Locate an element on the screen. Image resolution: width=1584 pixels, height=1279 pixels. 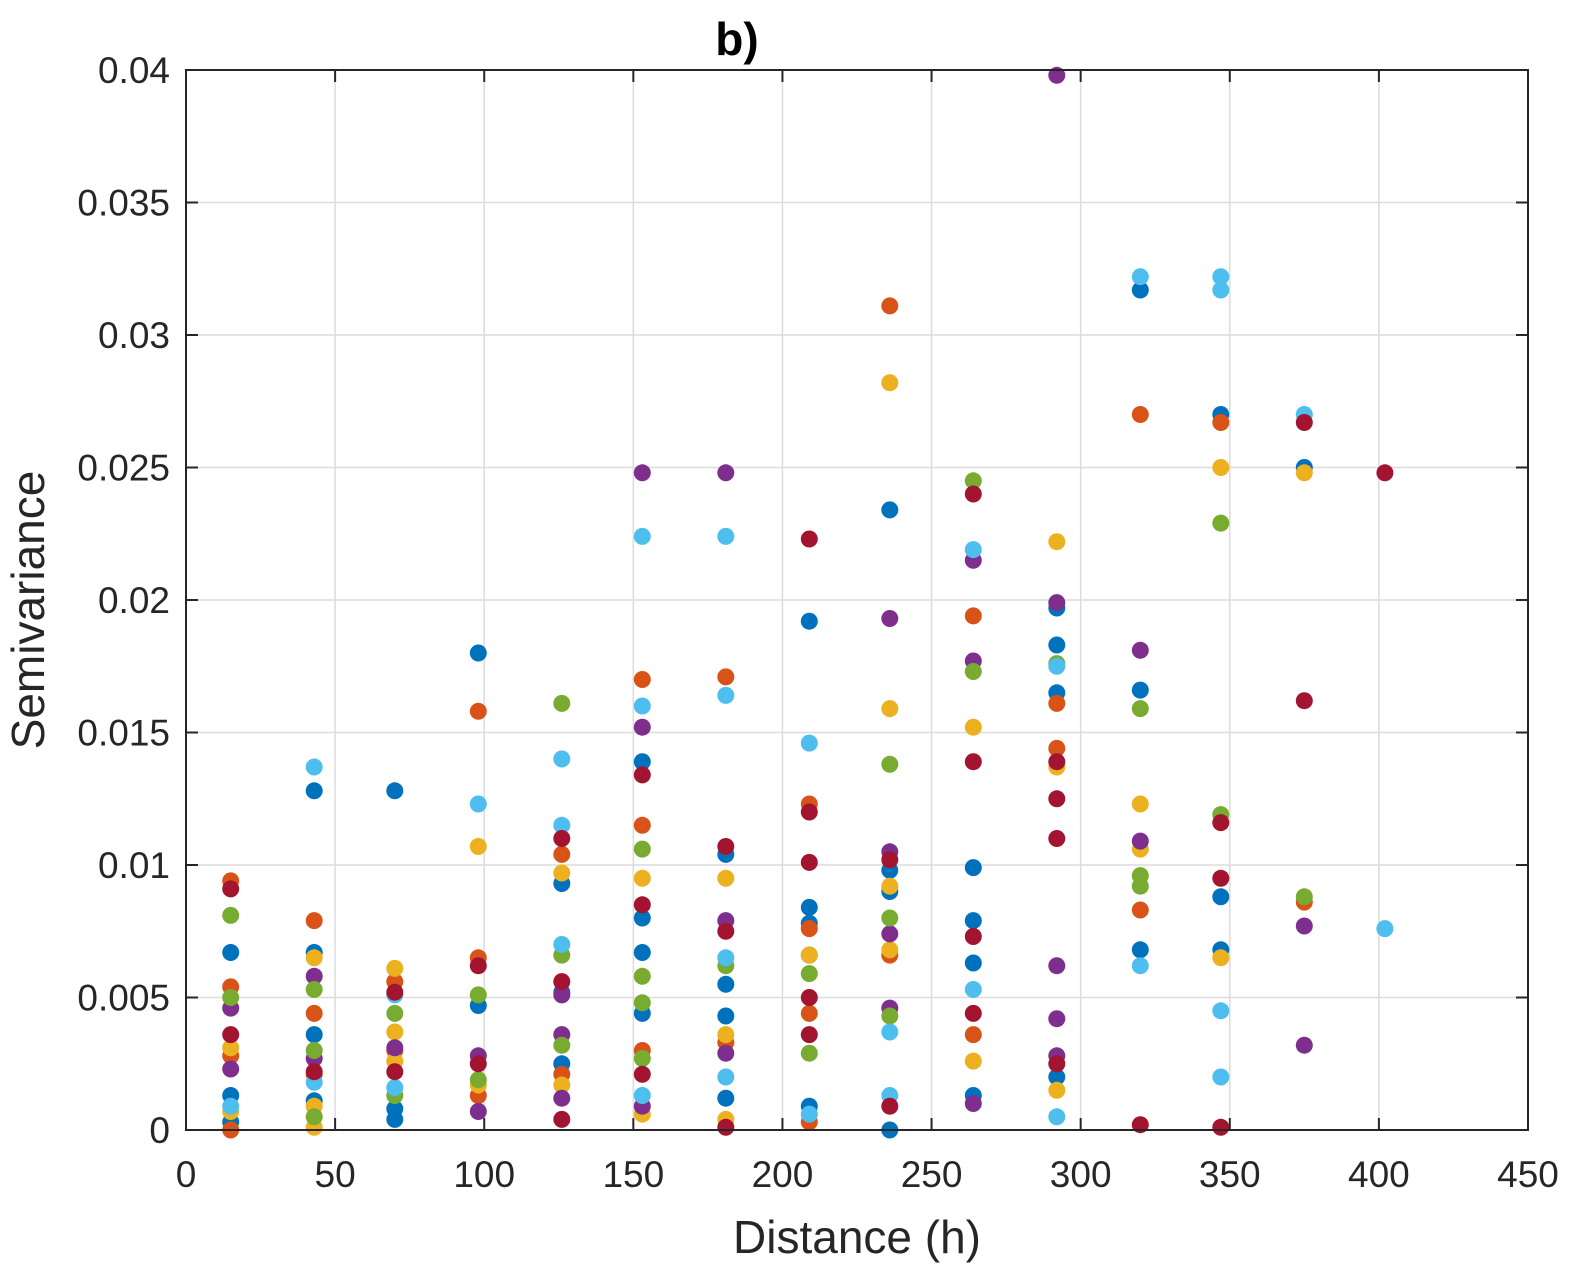
y-tick-label: 0.02 is located at coordinates (134, 600).